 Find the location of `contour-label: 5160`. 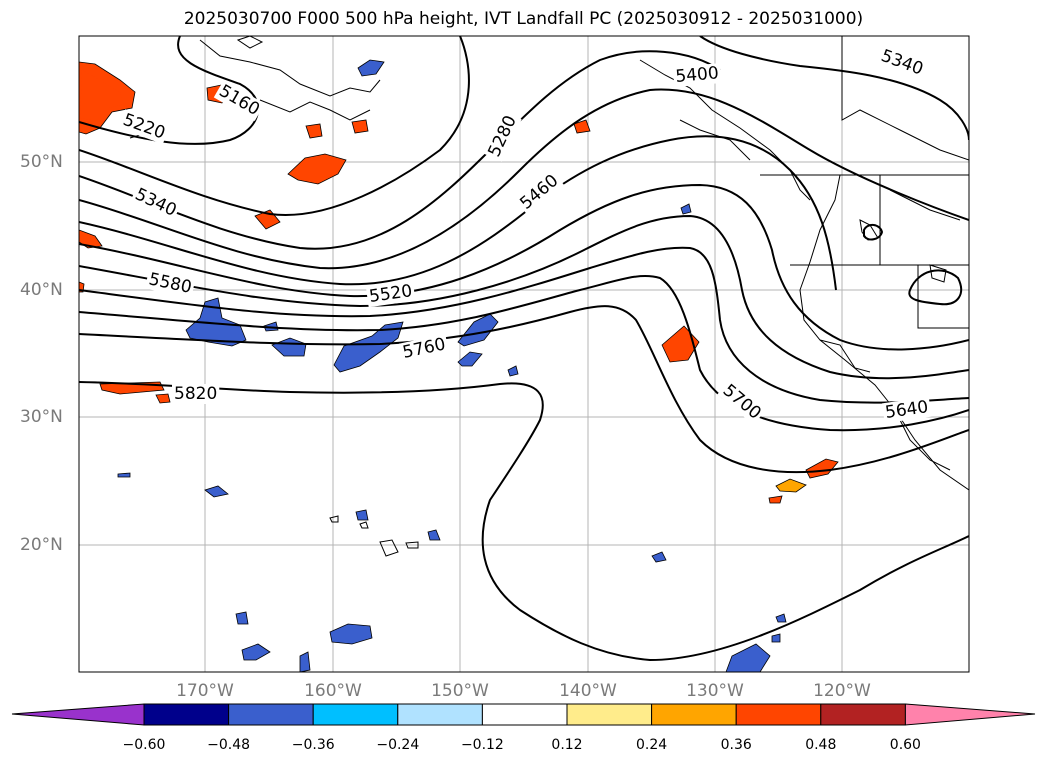

contour-label: 5160 is located at coordinates (239, 100).